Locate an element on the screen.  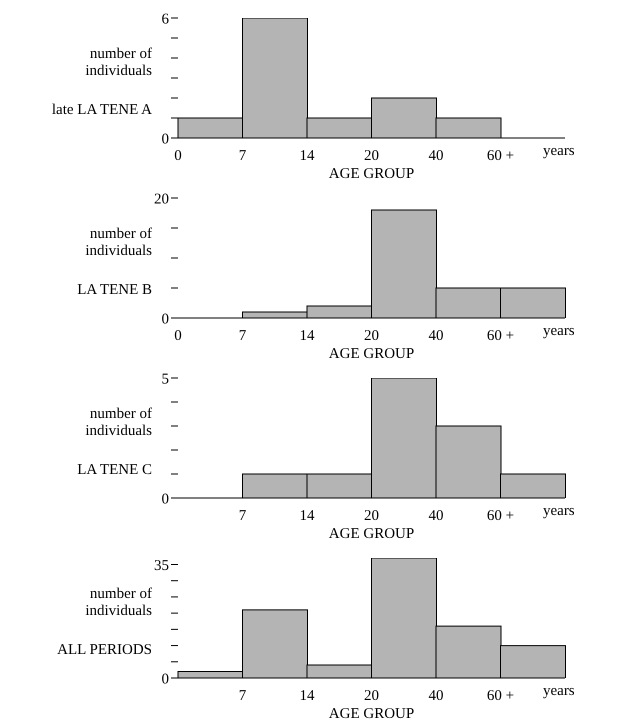
text: ALL PERIODS is located at coordinates (104, 650).